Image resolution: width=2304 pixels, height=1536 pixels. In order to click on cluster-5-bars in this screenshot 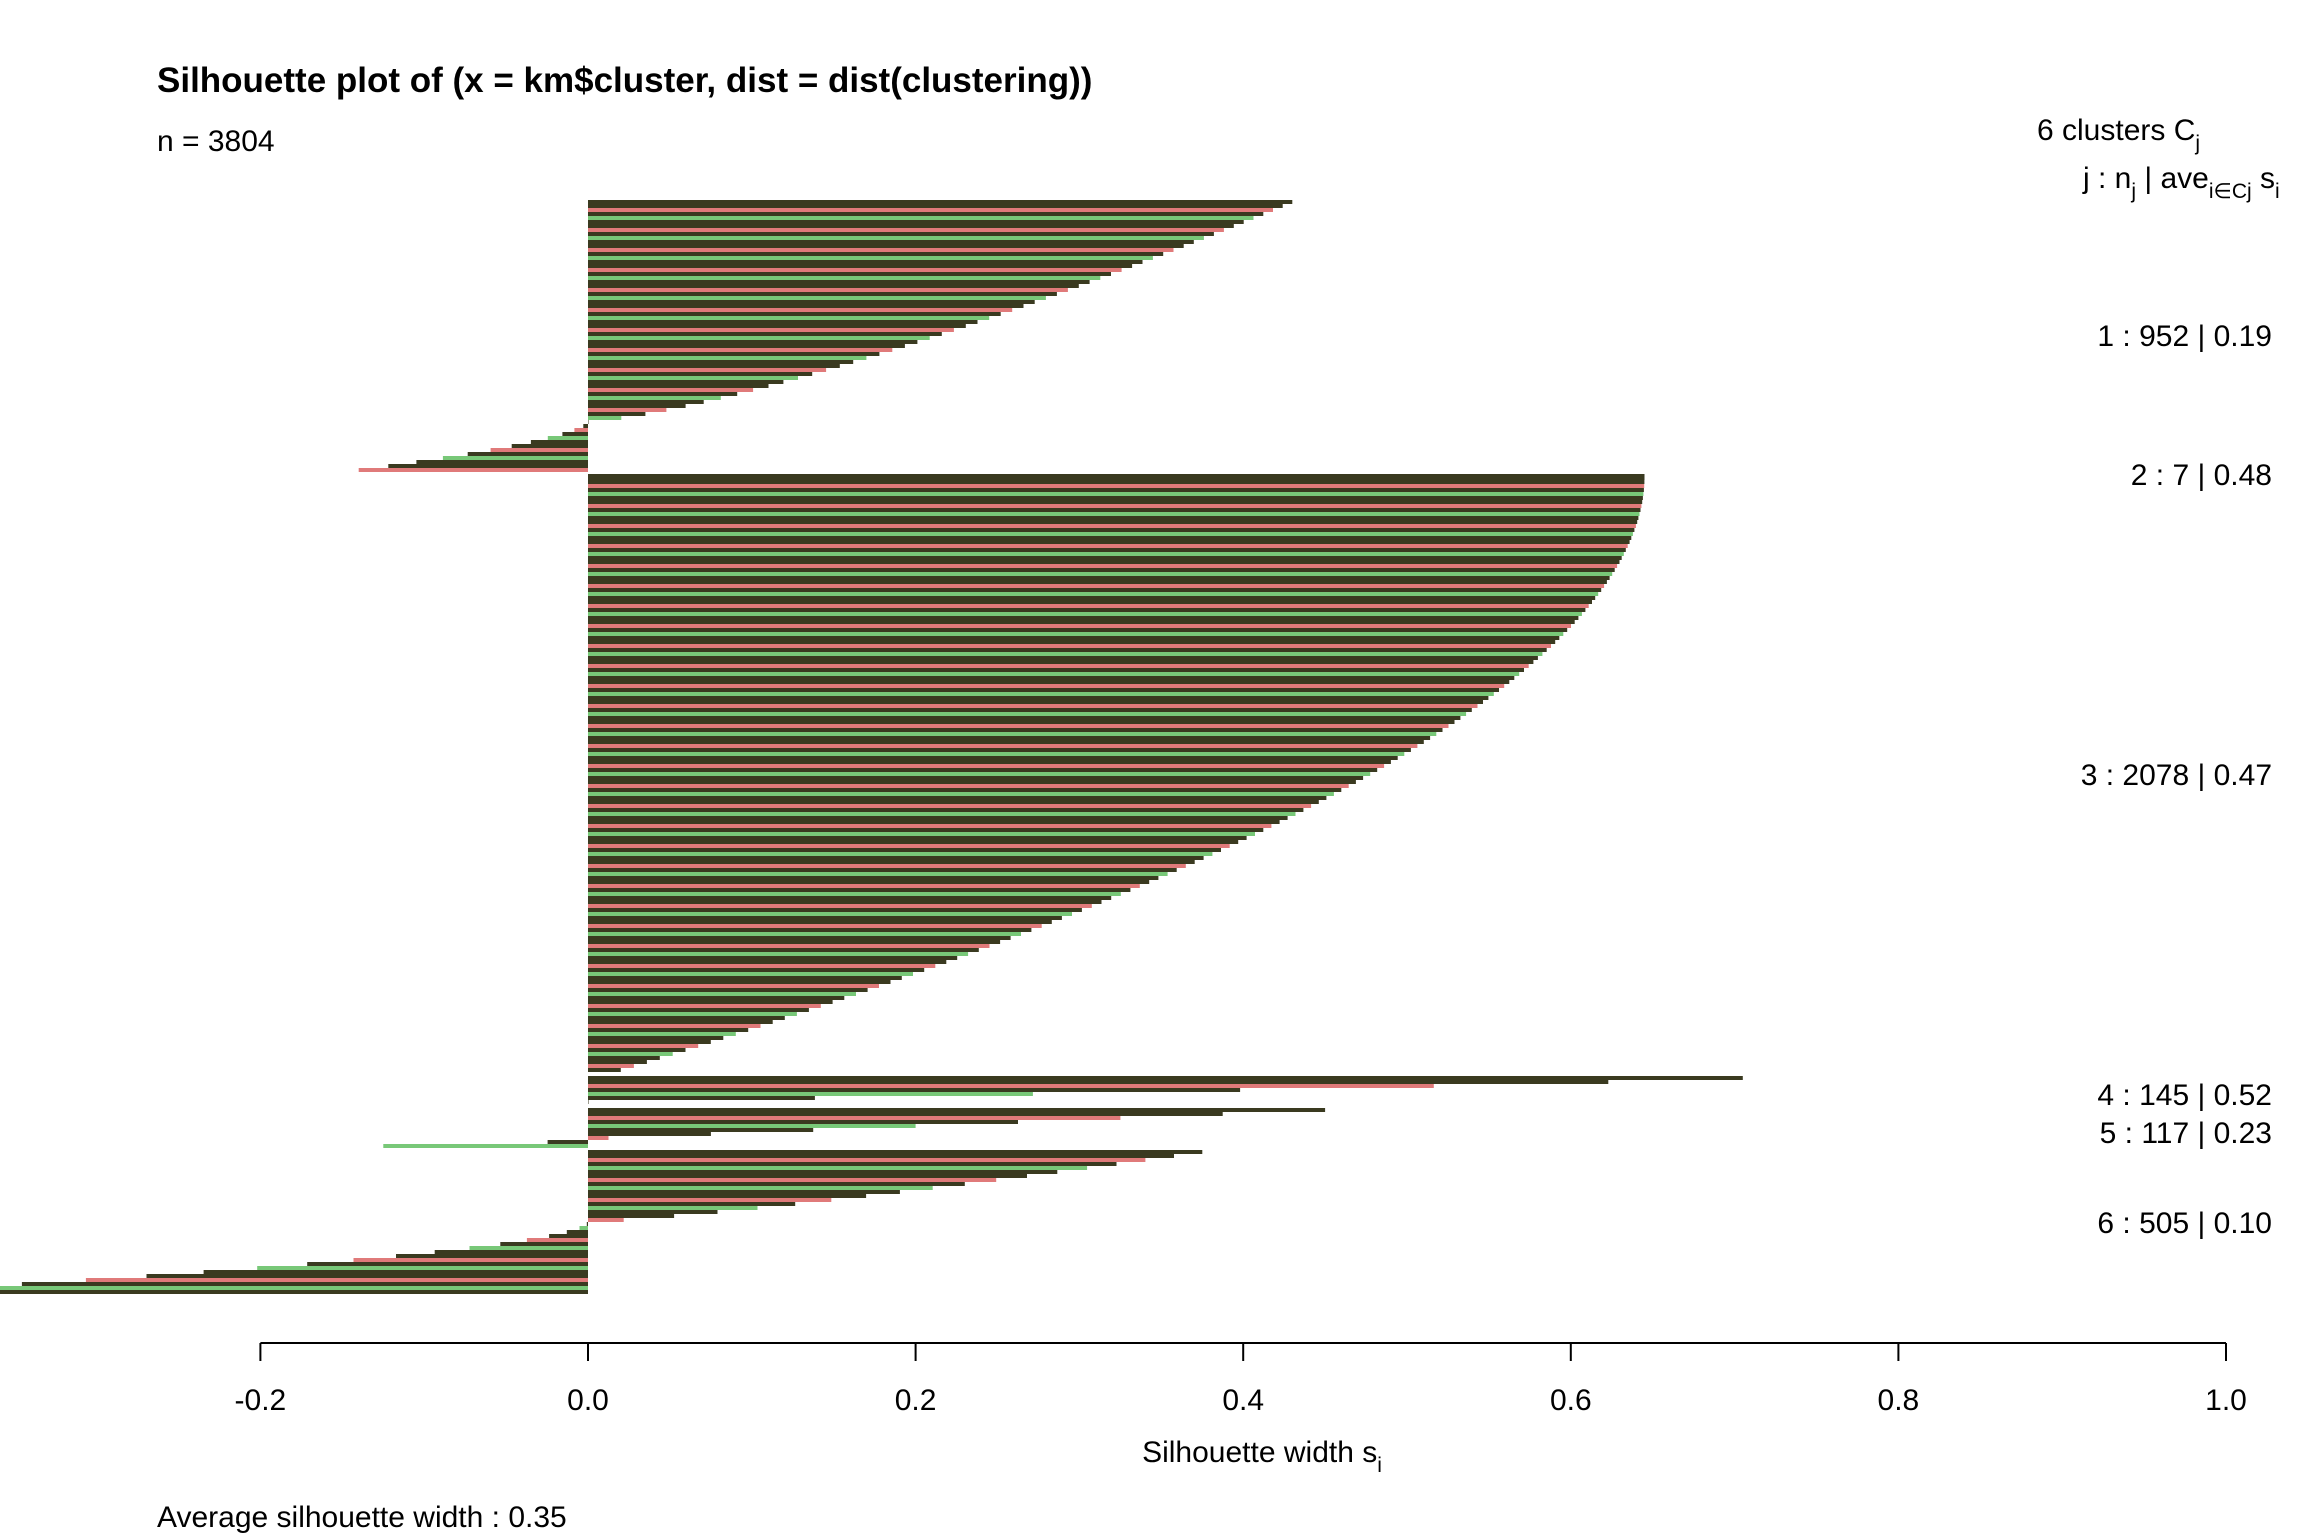, I will do `click(854, 1128)`.